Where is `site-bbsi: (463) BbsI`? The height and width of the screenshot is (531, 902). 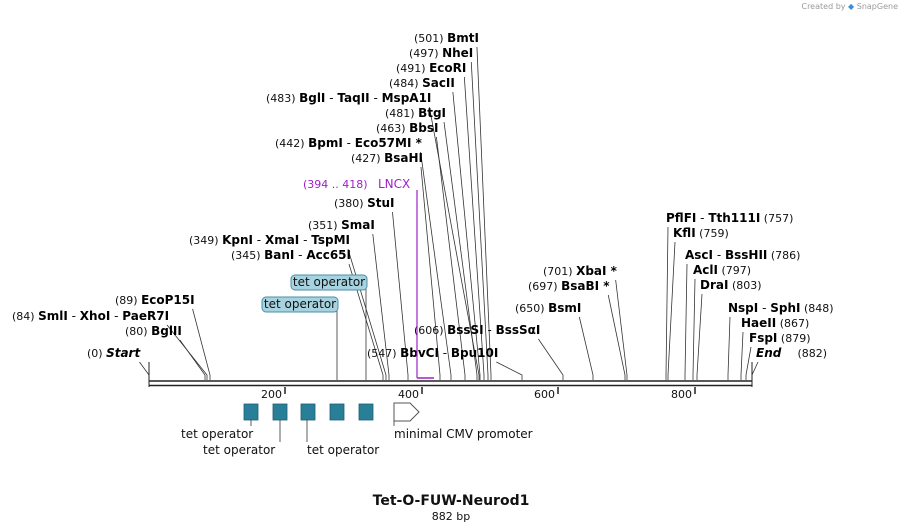
site-bbsi: (463) BbsI is located at coordinates (407, 128).